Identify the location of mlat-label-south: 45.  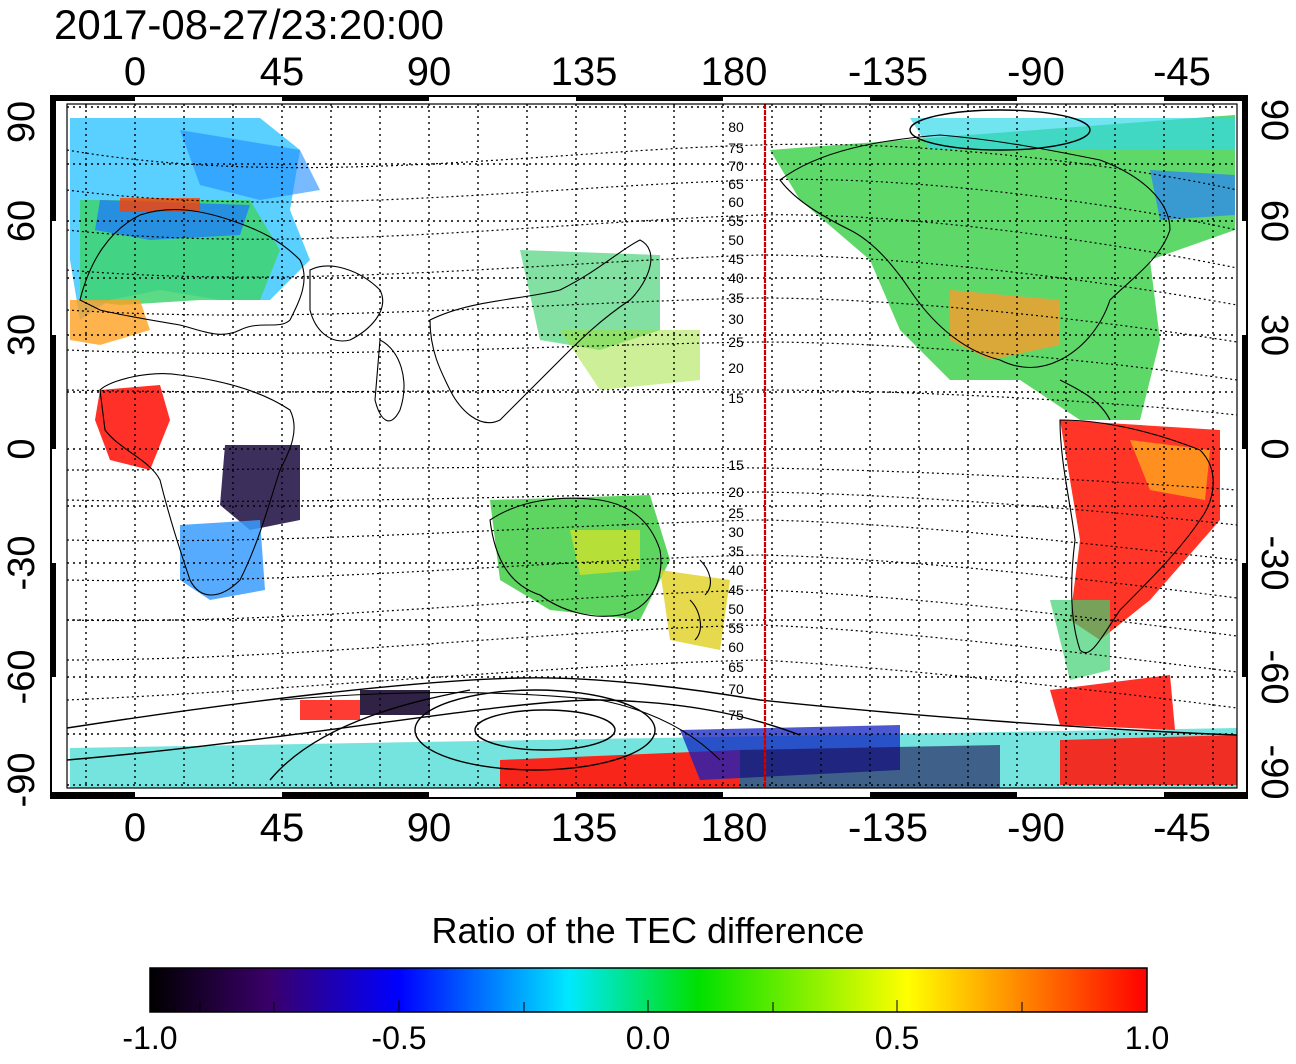
(736, 590).